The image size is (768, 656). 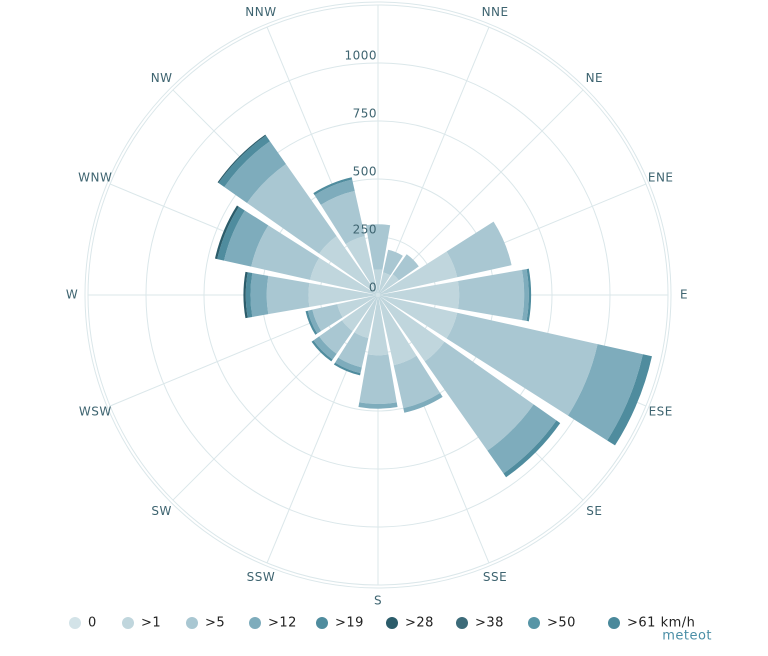 I want to click on logo: meteot, so click(x=687, y=636).